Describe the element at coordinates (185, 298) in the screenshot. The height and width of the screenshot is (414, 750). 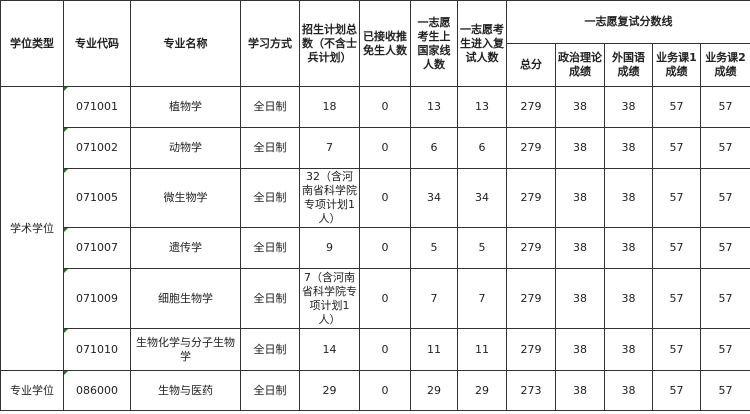
I see `major-name-cell: 细胞生物学` at that location.